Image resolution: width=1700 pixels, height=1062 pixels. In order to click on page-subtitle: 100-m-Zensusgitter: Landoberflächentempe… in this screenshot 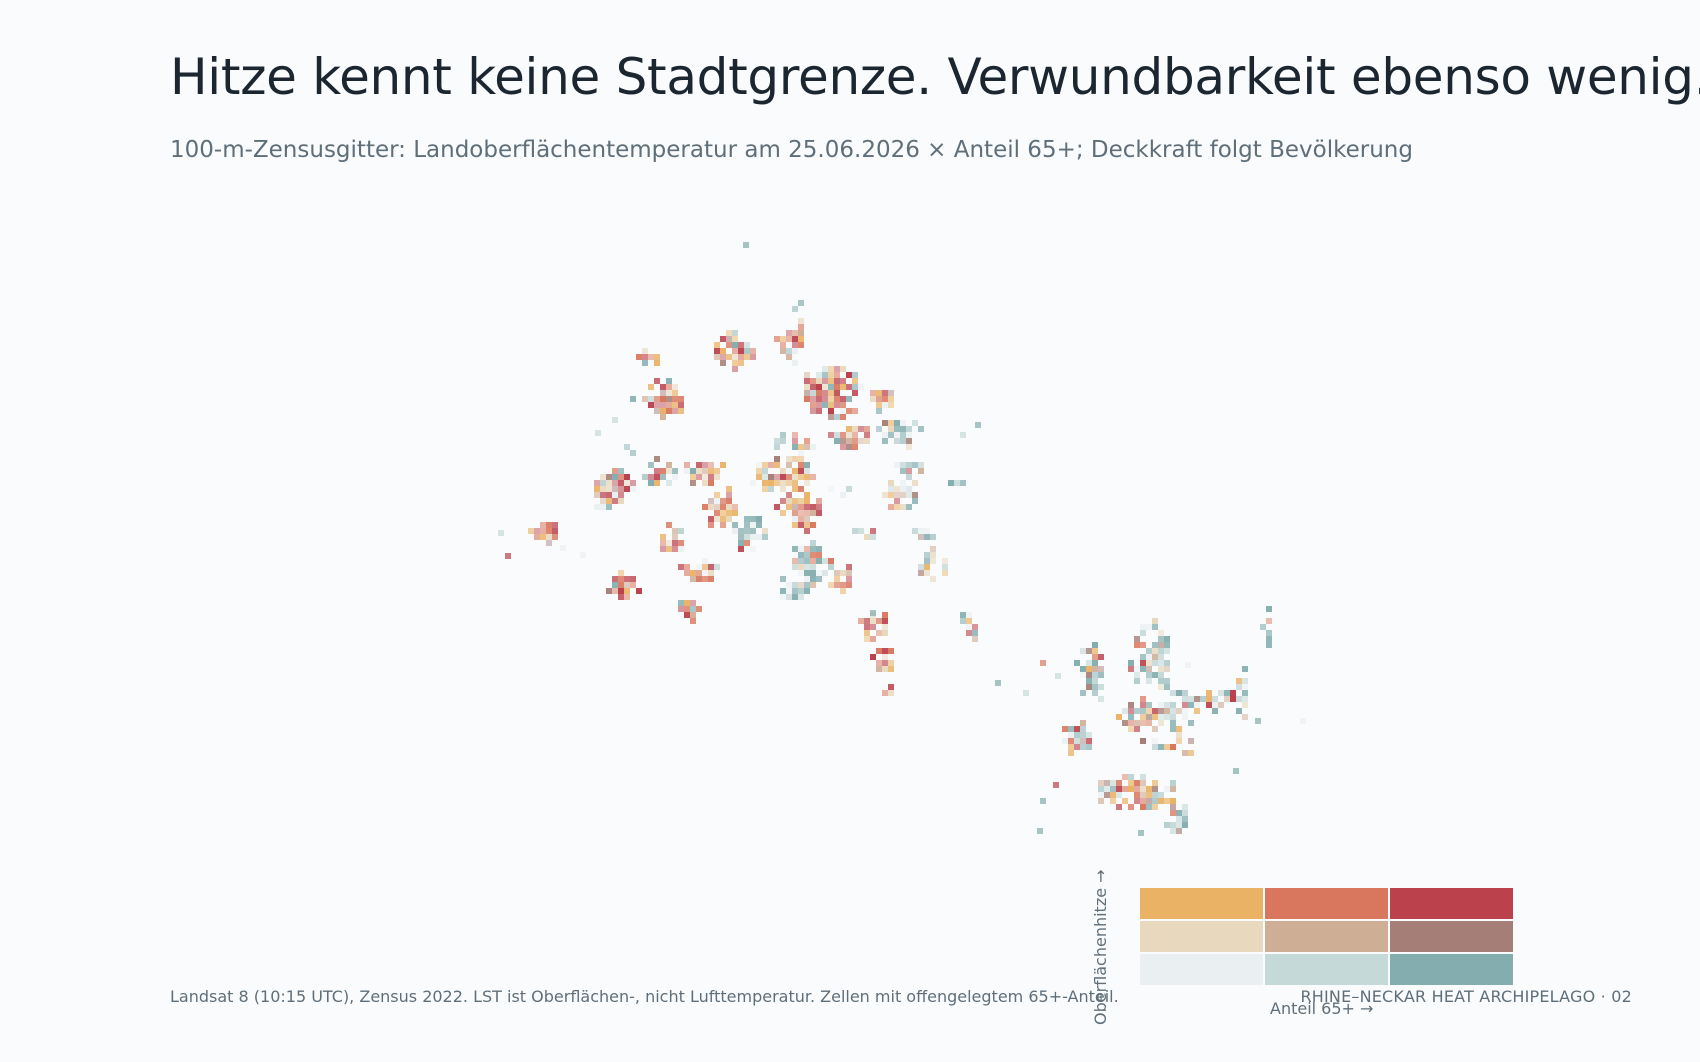, I will do `click(791, 150)`.